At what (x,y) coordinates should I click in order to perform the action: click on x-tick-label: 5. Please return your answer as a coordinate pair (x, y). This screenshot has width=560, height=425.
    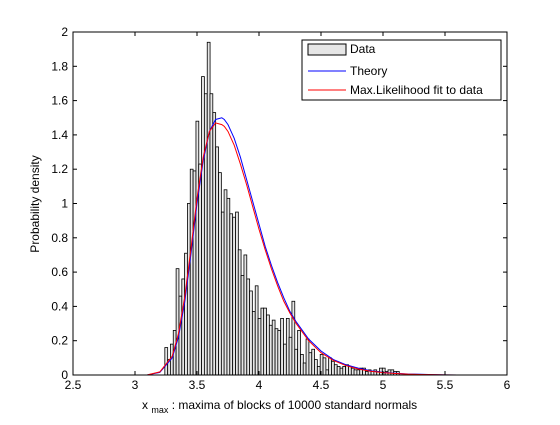
    Looking at the image, I should click on (383, 385).